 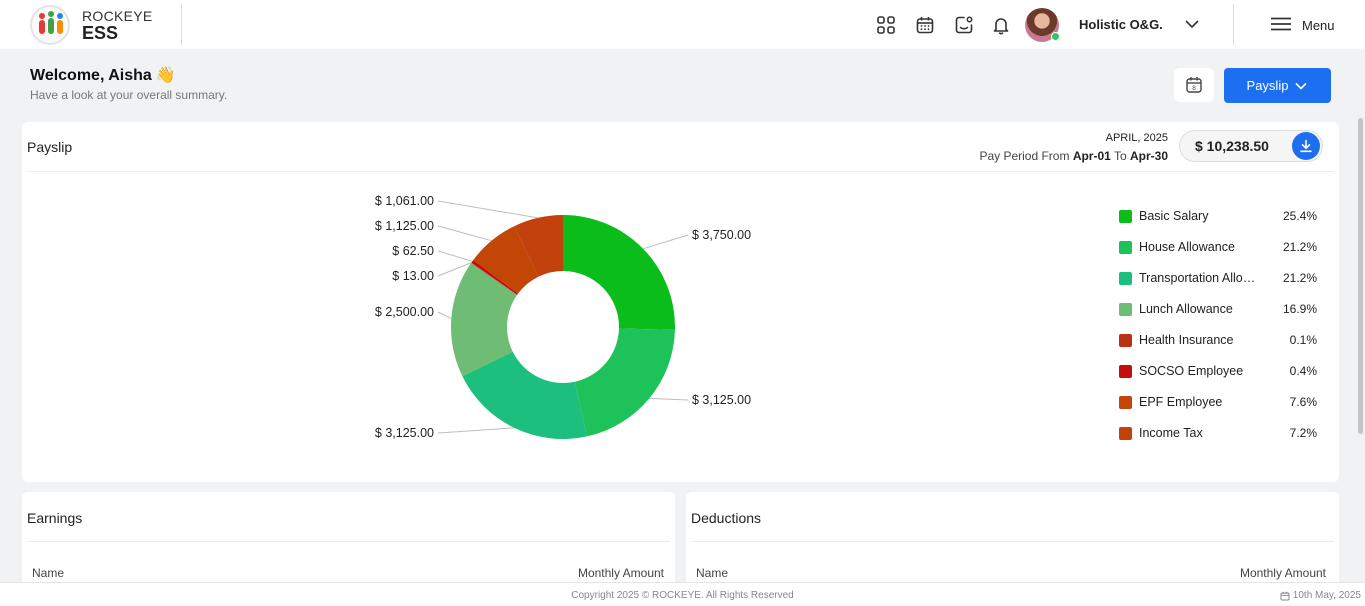 What do you see at coordinates (682, 24) in the screenshot?
I see `top-bar: ROCKEYE ESS Holistic O&G. Menu` at bounding box center [682, 24].